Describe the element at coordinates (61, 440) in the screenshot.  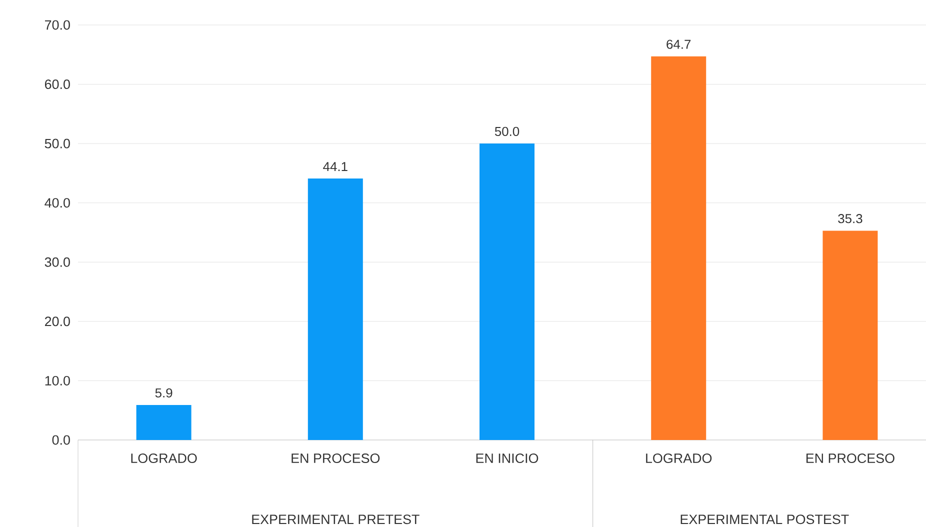
I see `y-tick-label: 0.0` at that location.